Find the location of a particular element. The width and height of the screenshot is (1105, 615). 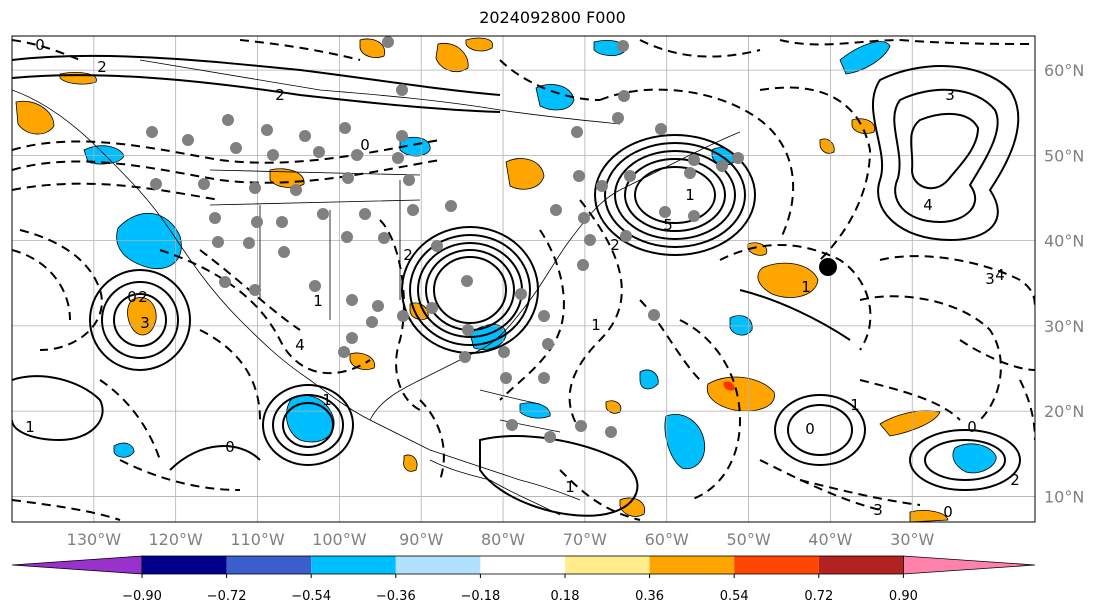

colorbar-tick-label: −0.36 is located at coordinates (396, 596).